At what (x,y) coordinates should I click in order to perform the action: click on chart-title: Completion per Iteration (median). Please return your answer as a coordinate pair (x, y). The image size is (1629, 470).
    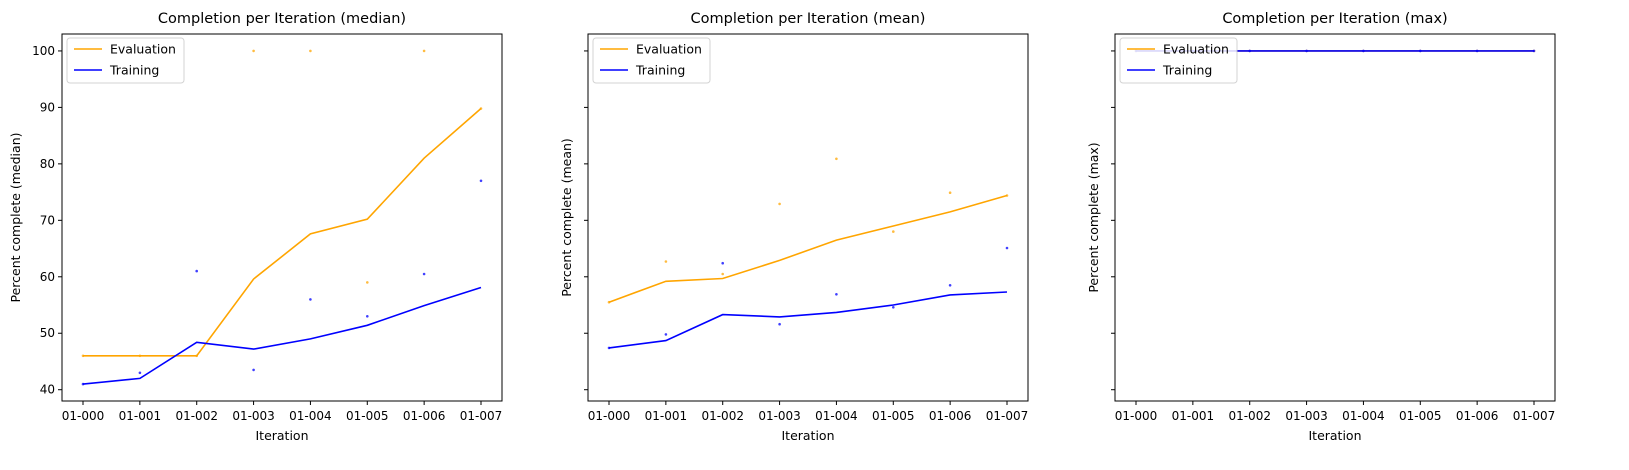
    Looking at the image, I should click on (282, 19).